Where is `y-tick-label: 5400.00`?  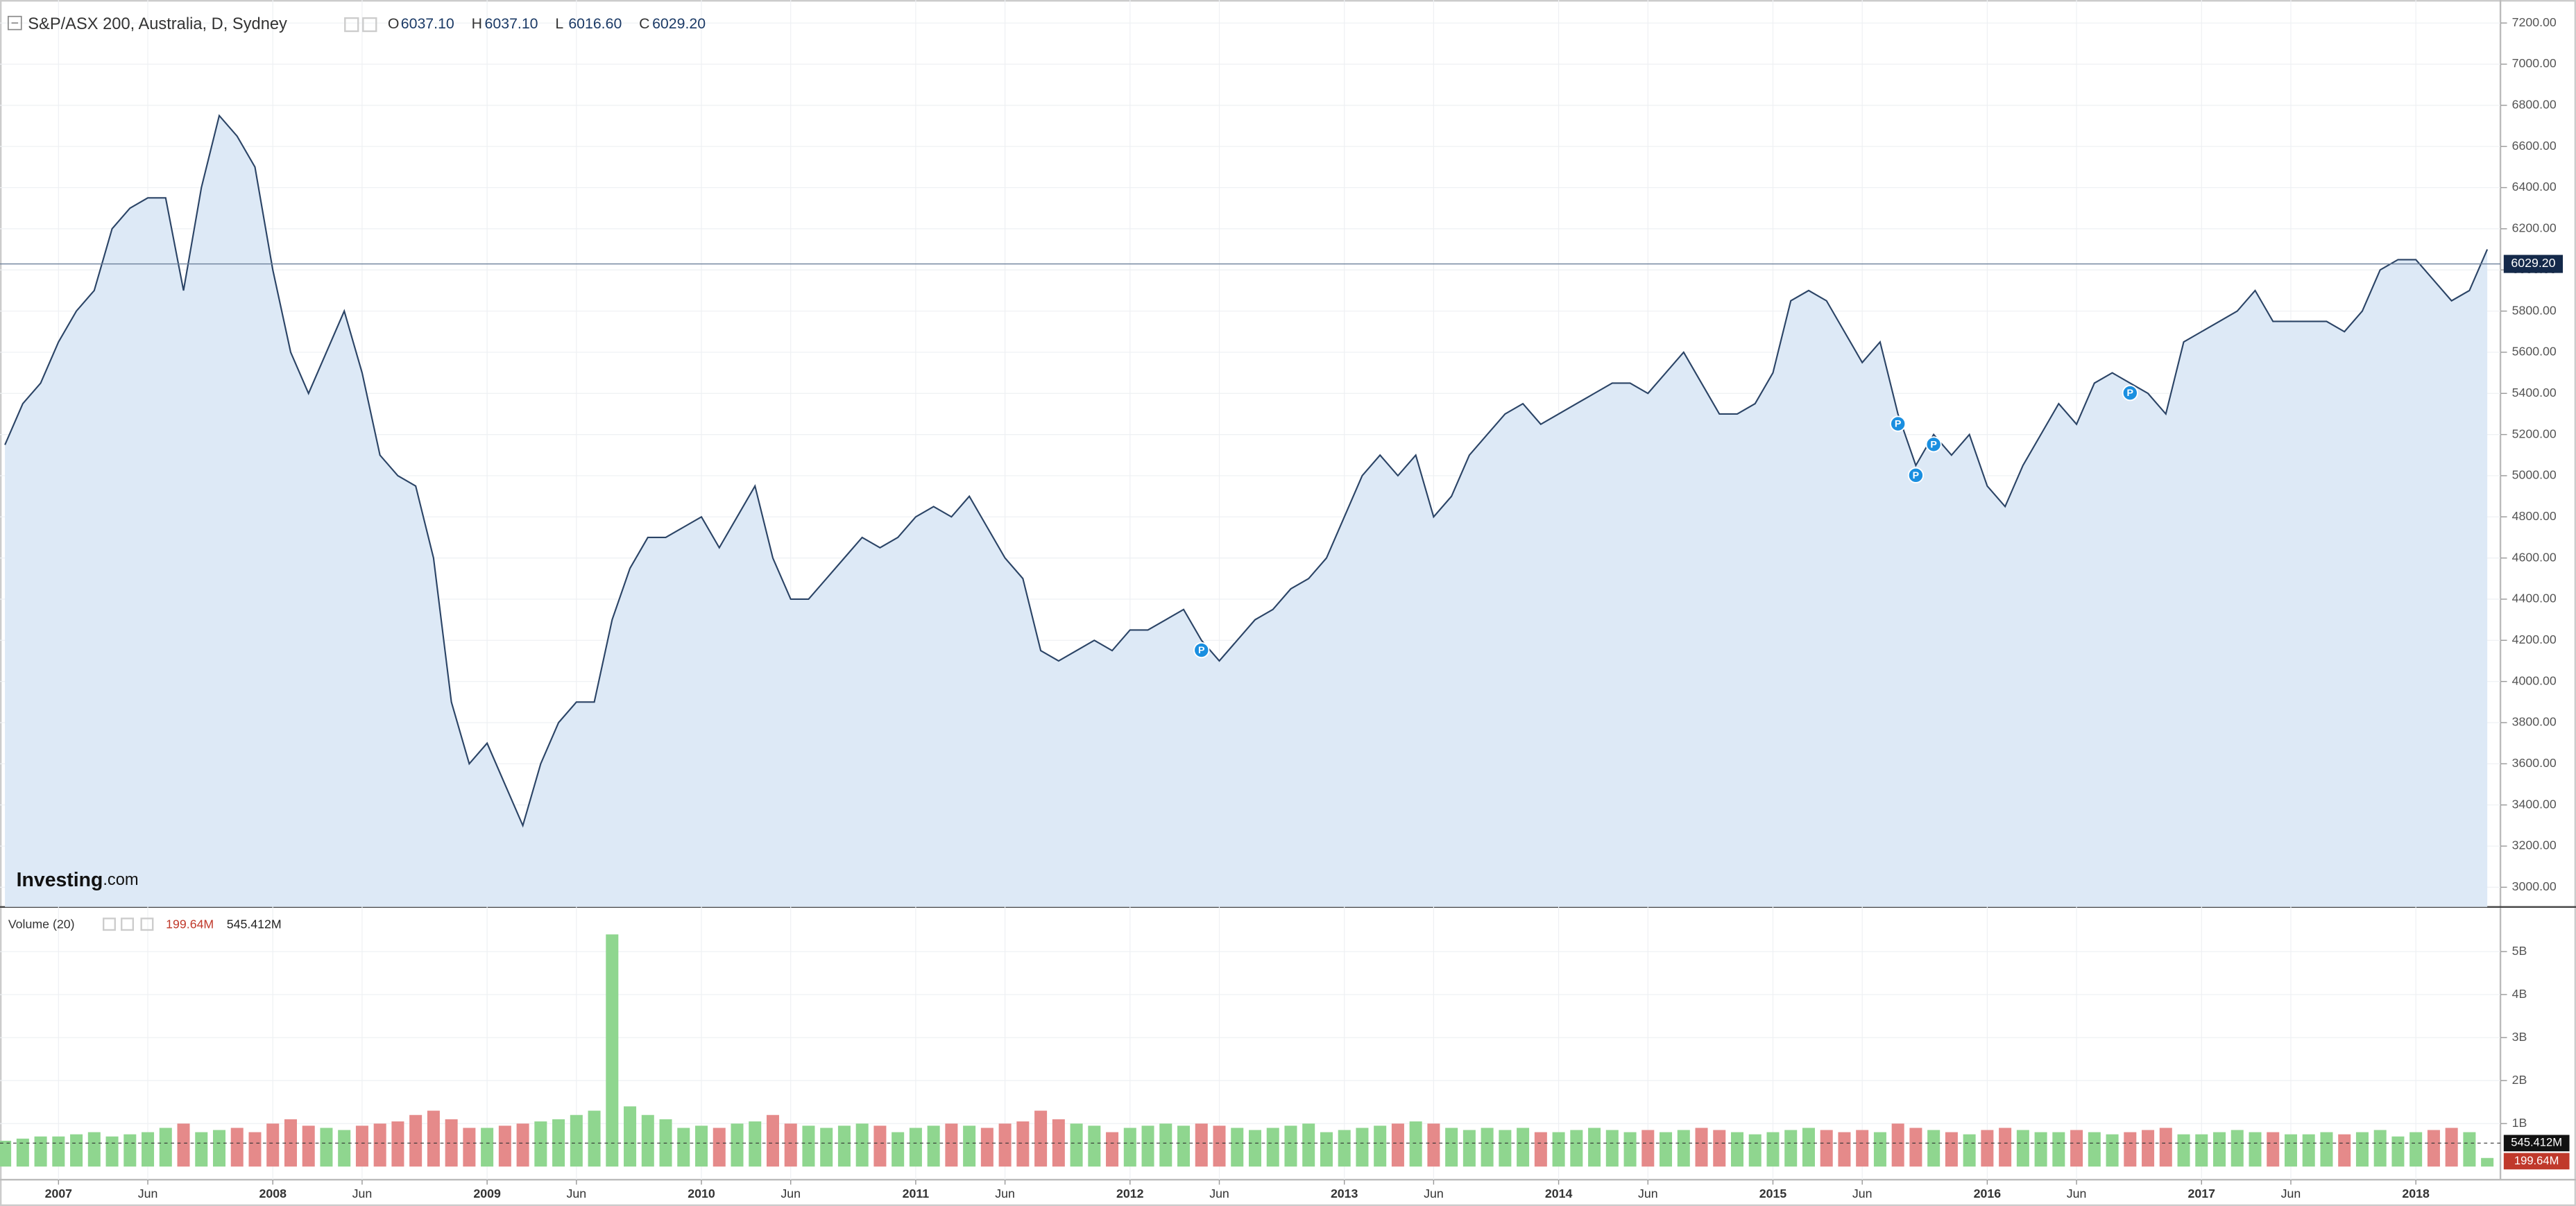
y-tick-label: 5400.00 is located at coordinates (2534, 392).